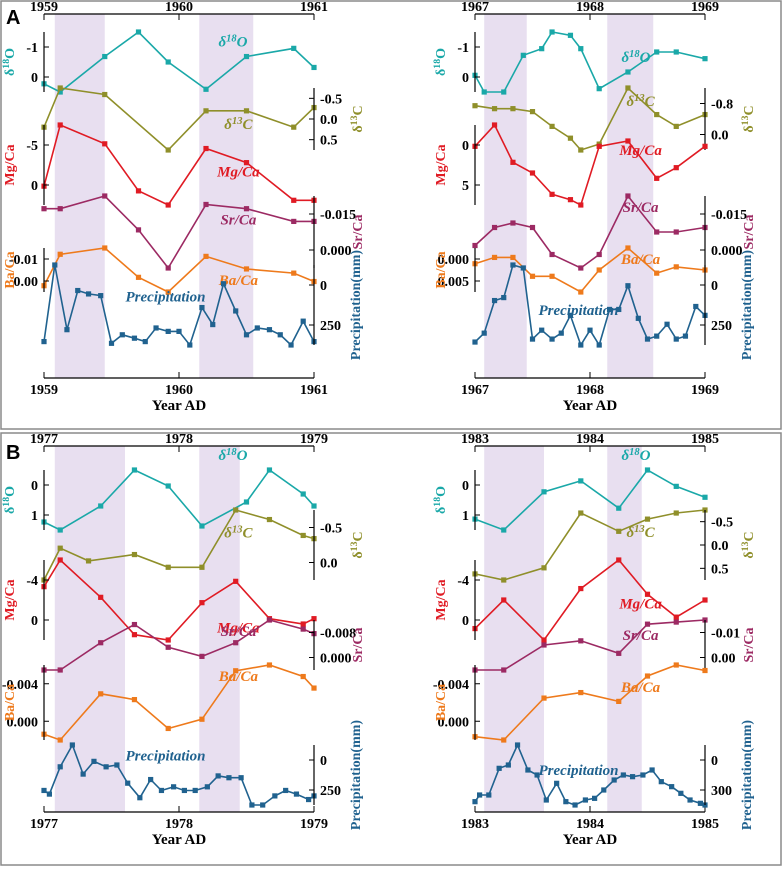  What do you see at coordinates (721, 791) in the screenshot?
I see `Precip-axis-tick-label: 300` at bounding box center [721, 791].